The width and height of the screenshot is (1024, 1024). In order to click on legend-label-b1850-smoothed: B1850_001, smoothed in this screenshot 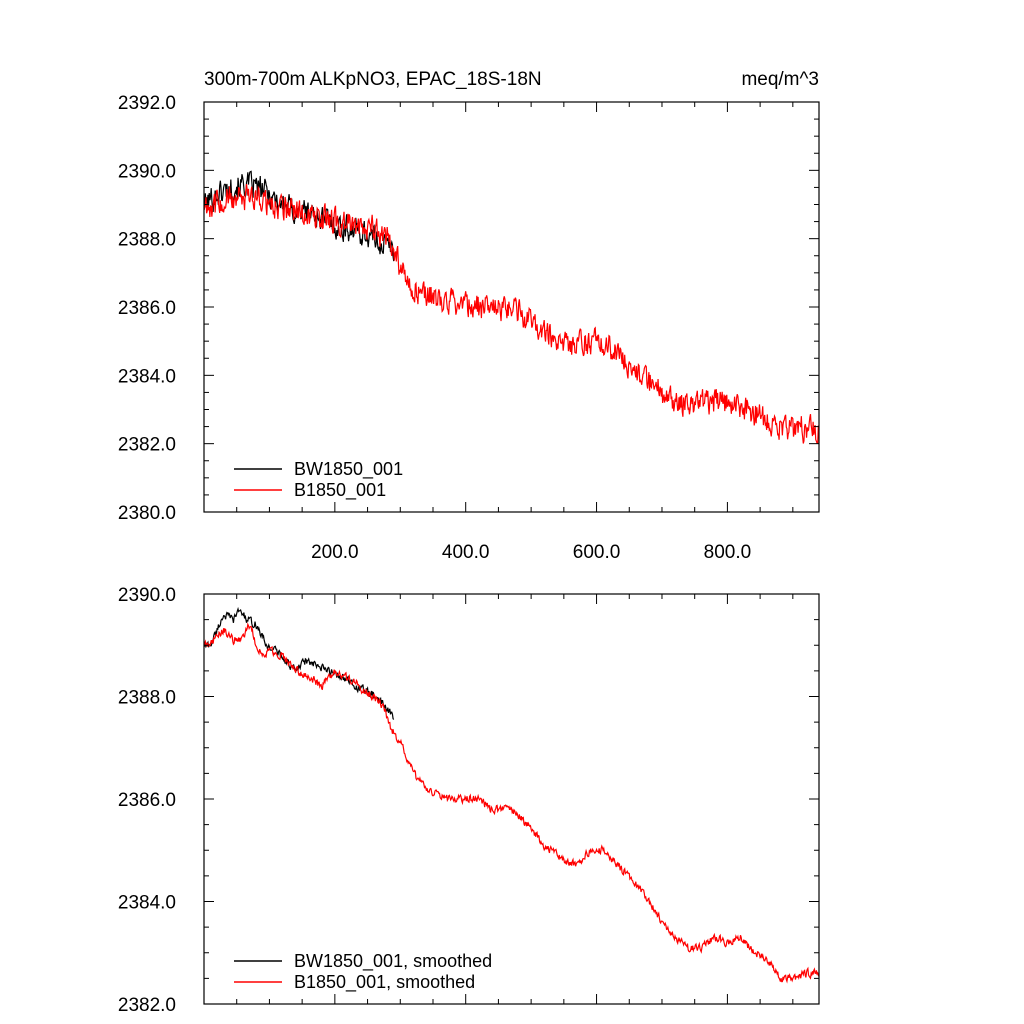, I will do `click(384, 982)`.